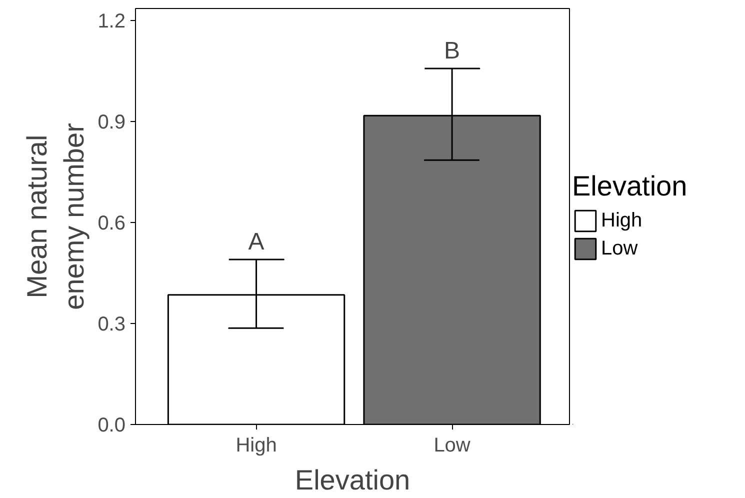  Describe the element at coordinates (619, 248) in the screenshot. I see `legend-label: Low` at that location.